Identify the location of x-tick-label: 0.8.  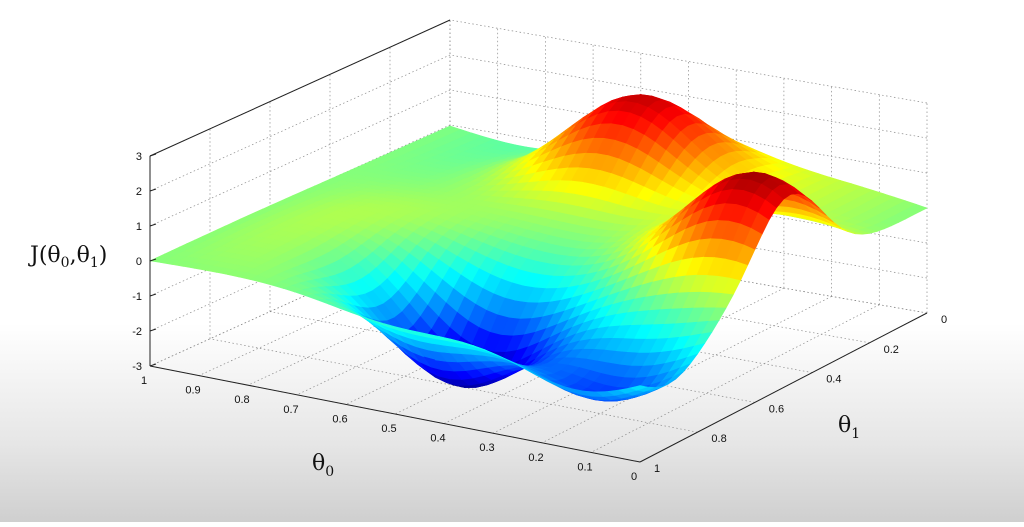
(241, 400).